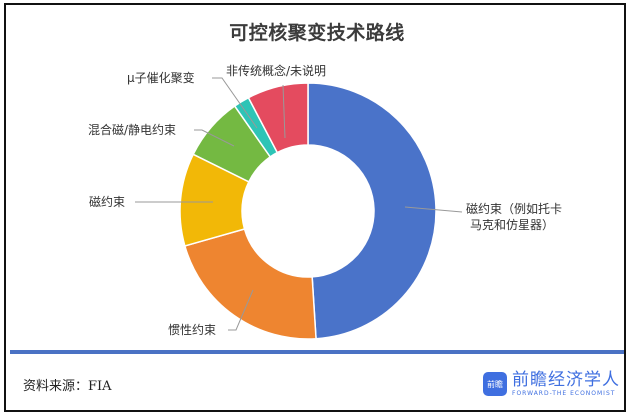 This screenshot has height=419, width=634. I want to click on label-magnetic-tokamak-line2: 马克和仿星器）, so click(512, 225).